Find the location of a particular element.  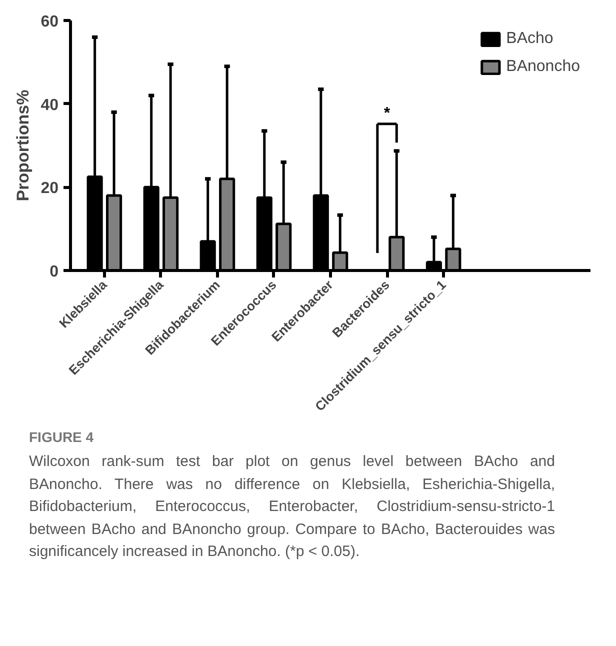

caption: FIGURE 4 is located at coordinates (62, 437).